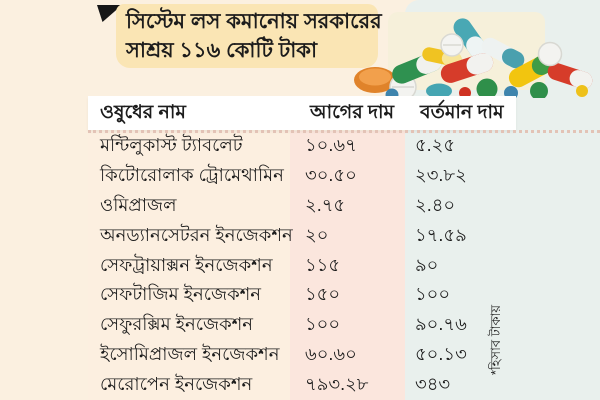  I want to click on table-row: ওমিপ্রাজল ২.৭৫ ২.৪০, so click(344, 206).